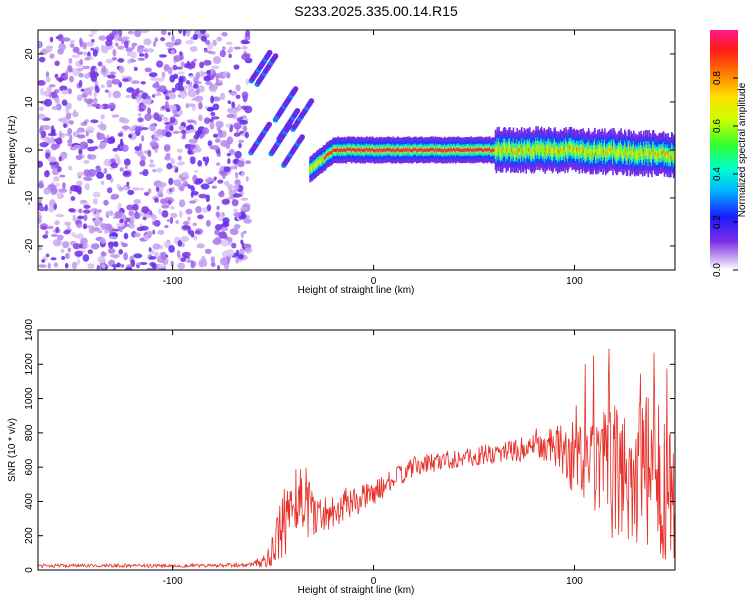 This screenshot has width=750, height=600. What do you see at coordinates (374, 581) in the screenshot?
I see `snr-x-tick-label: 0` at bounding box center [374, 581].